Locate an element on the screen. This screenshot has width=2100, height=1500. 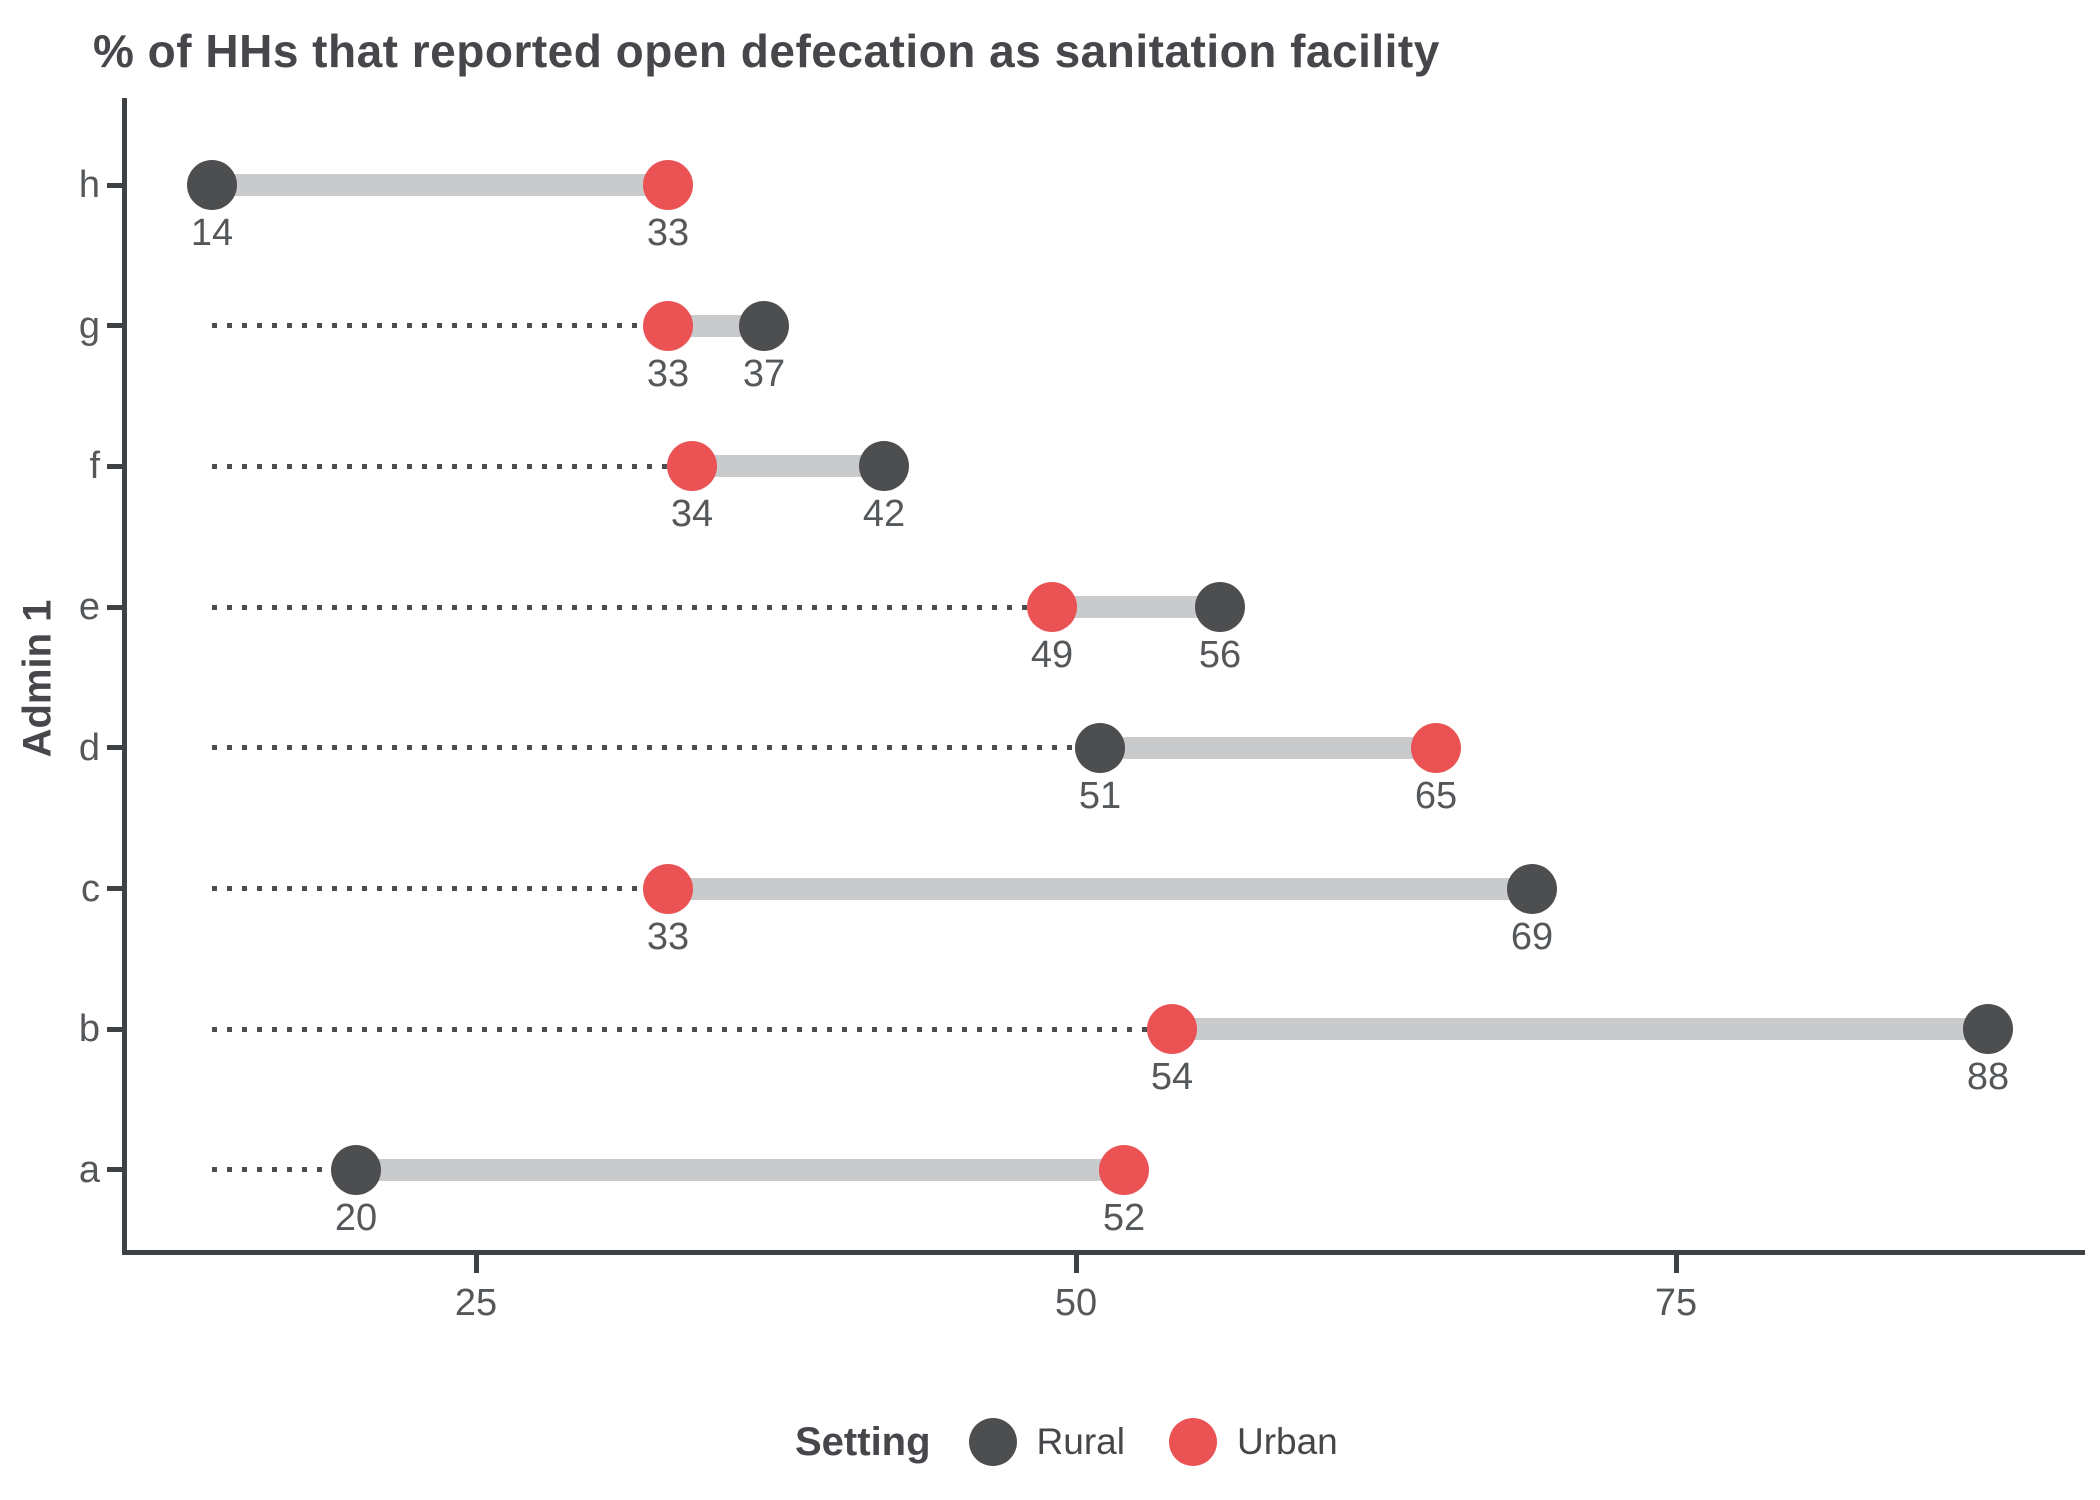
category-label: e is located at coordinates (89, 607).